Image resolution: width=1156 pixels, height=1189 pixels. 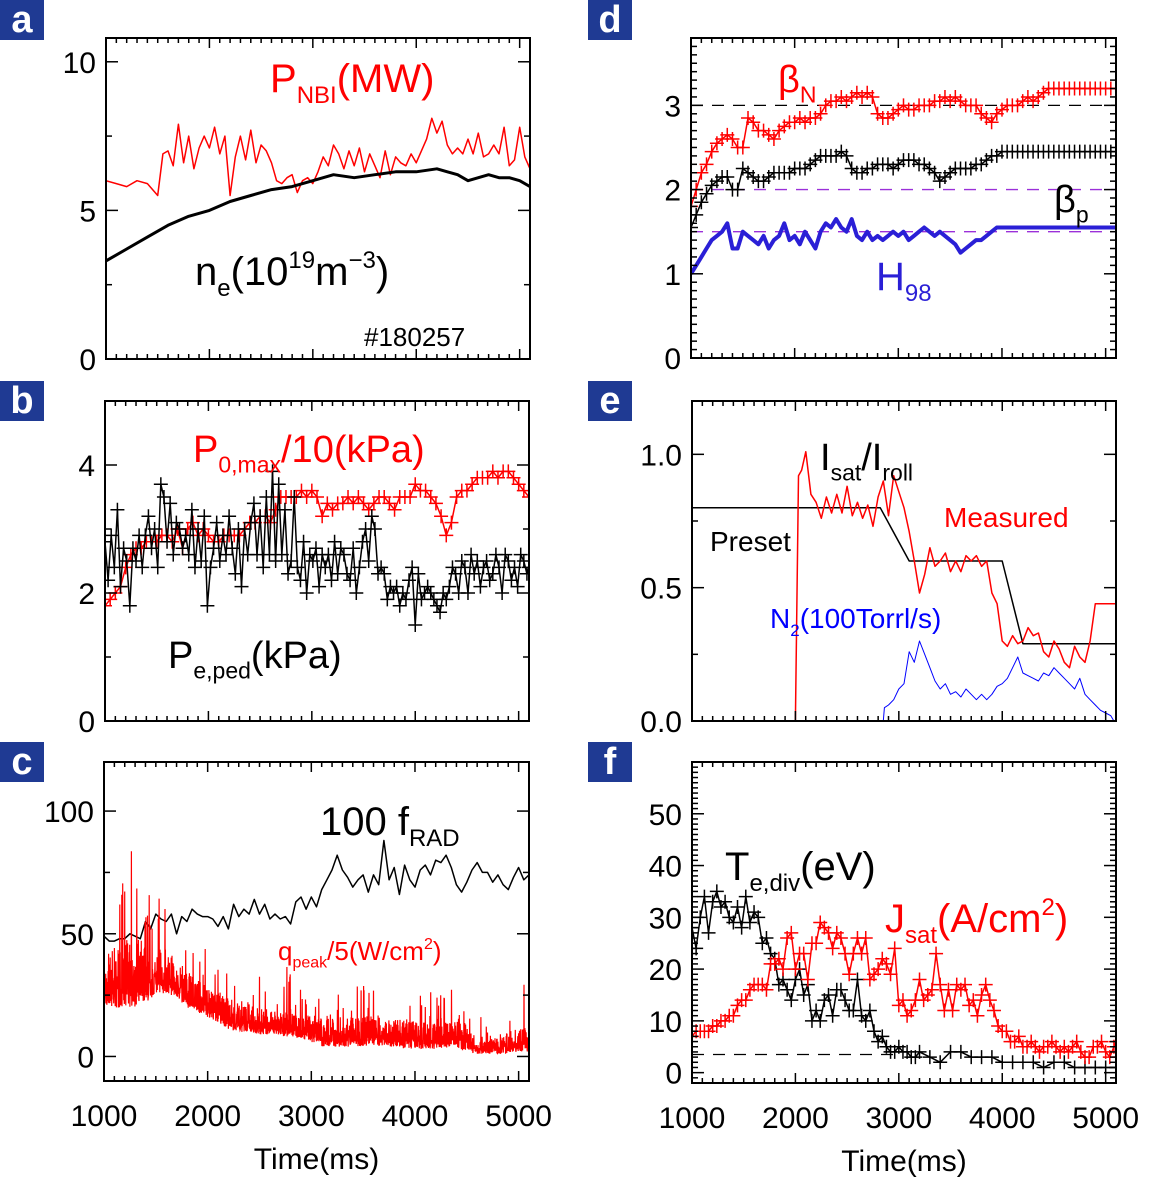 I want to click on label-part-sub: e, so click(x=223, y=288).